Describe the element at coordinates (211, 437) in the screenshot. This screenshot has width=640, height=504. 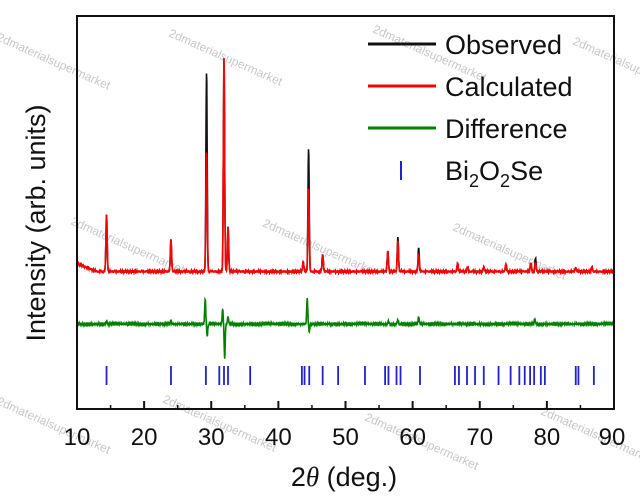
I see `x-tick-label: 30` at that location.